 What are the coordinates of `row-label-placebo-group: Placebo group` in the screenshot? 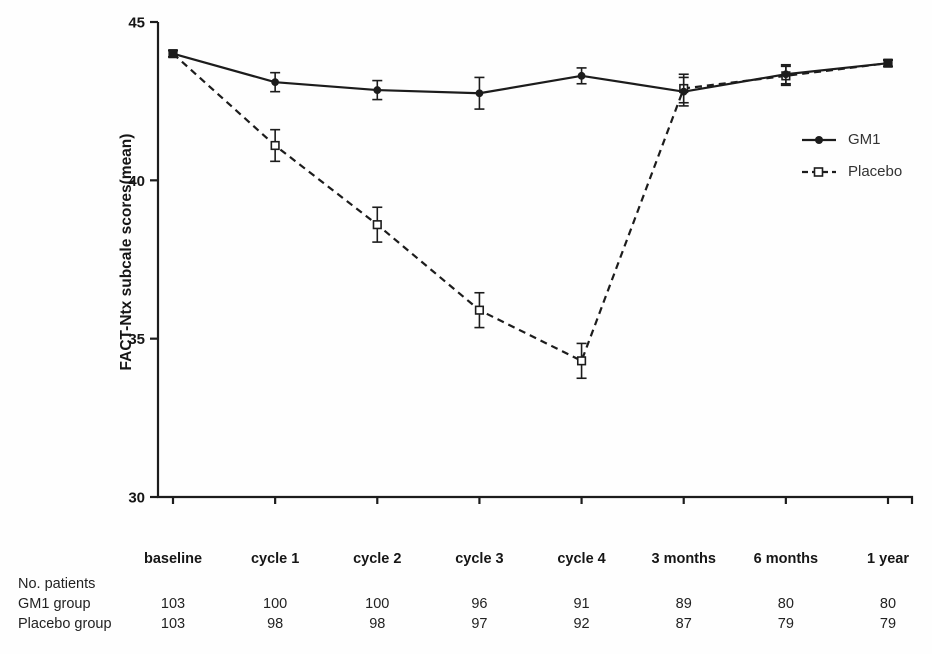 It's located at (65, 624).